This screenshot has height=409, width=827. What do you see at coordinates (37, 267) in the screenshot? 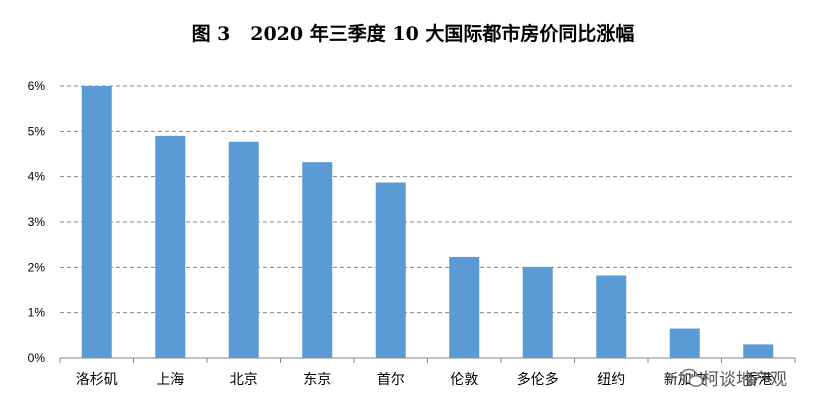
I see `y-tick-label: 2%` at bounding box center [37, 267].